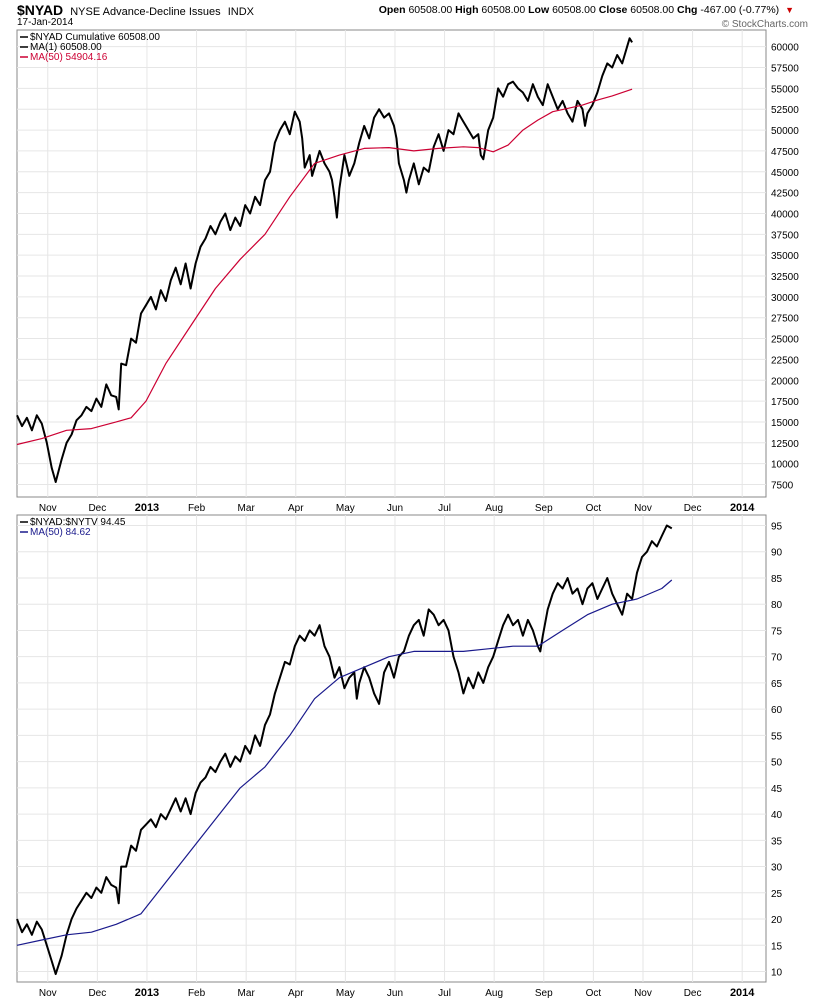 The height and width of the screenshot is (1000, 820). I want to click on y-tick-label: 12500, so click(785, 444).